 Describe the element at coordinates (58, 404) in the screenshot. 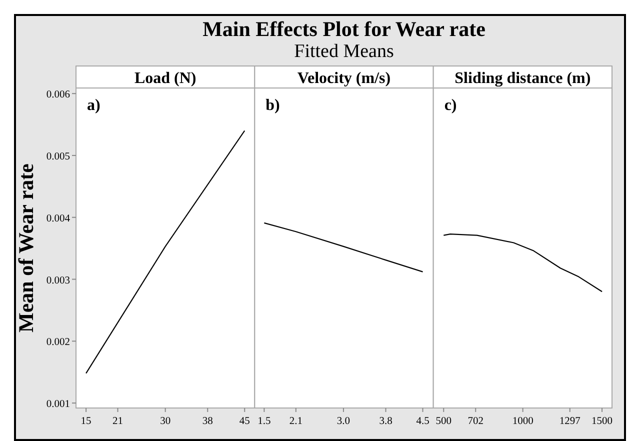

I see `y-tick-label: 0.001` at that location.